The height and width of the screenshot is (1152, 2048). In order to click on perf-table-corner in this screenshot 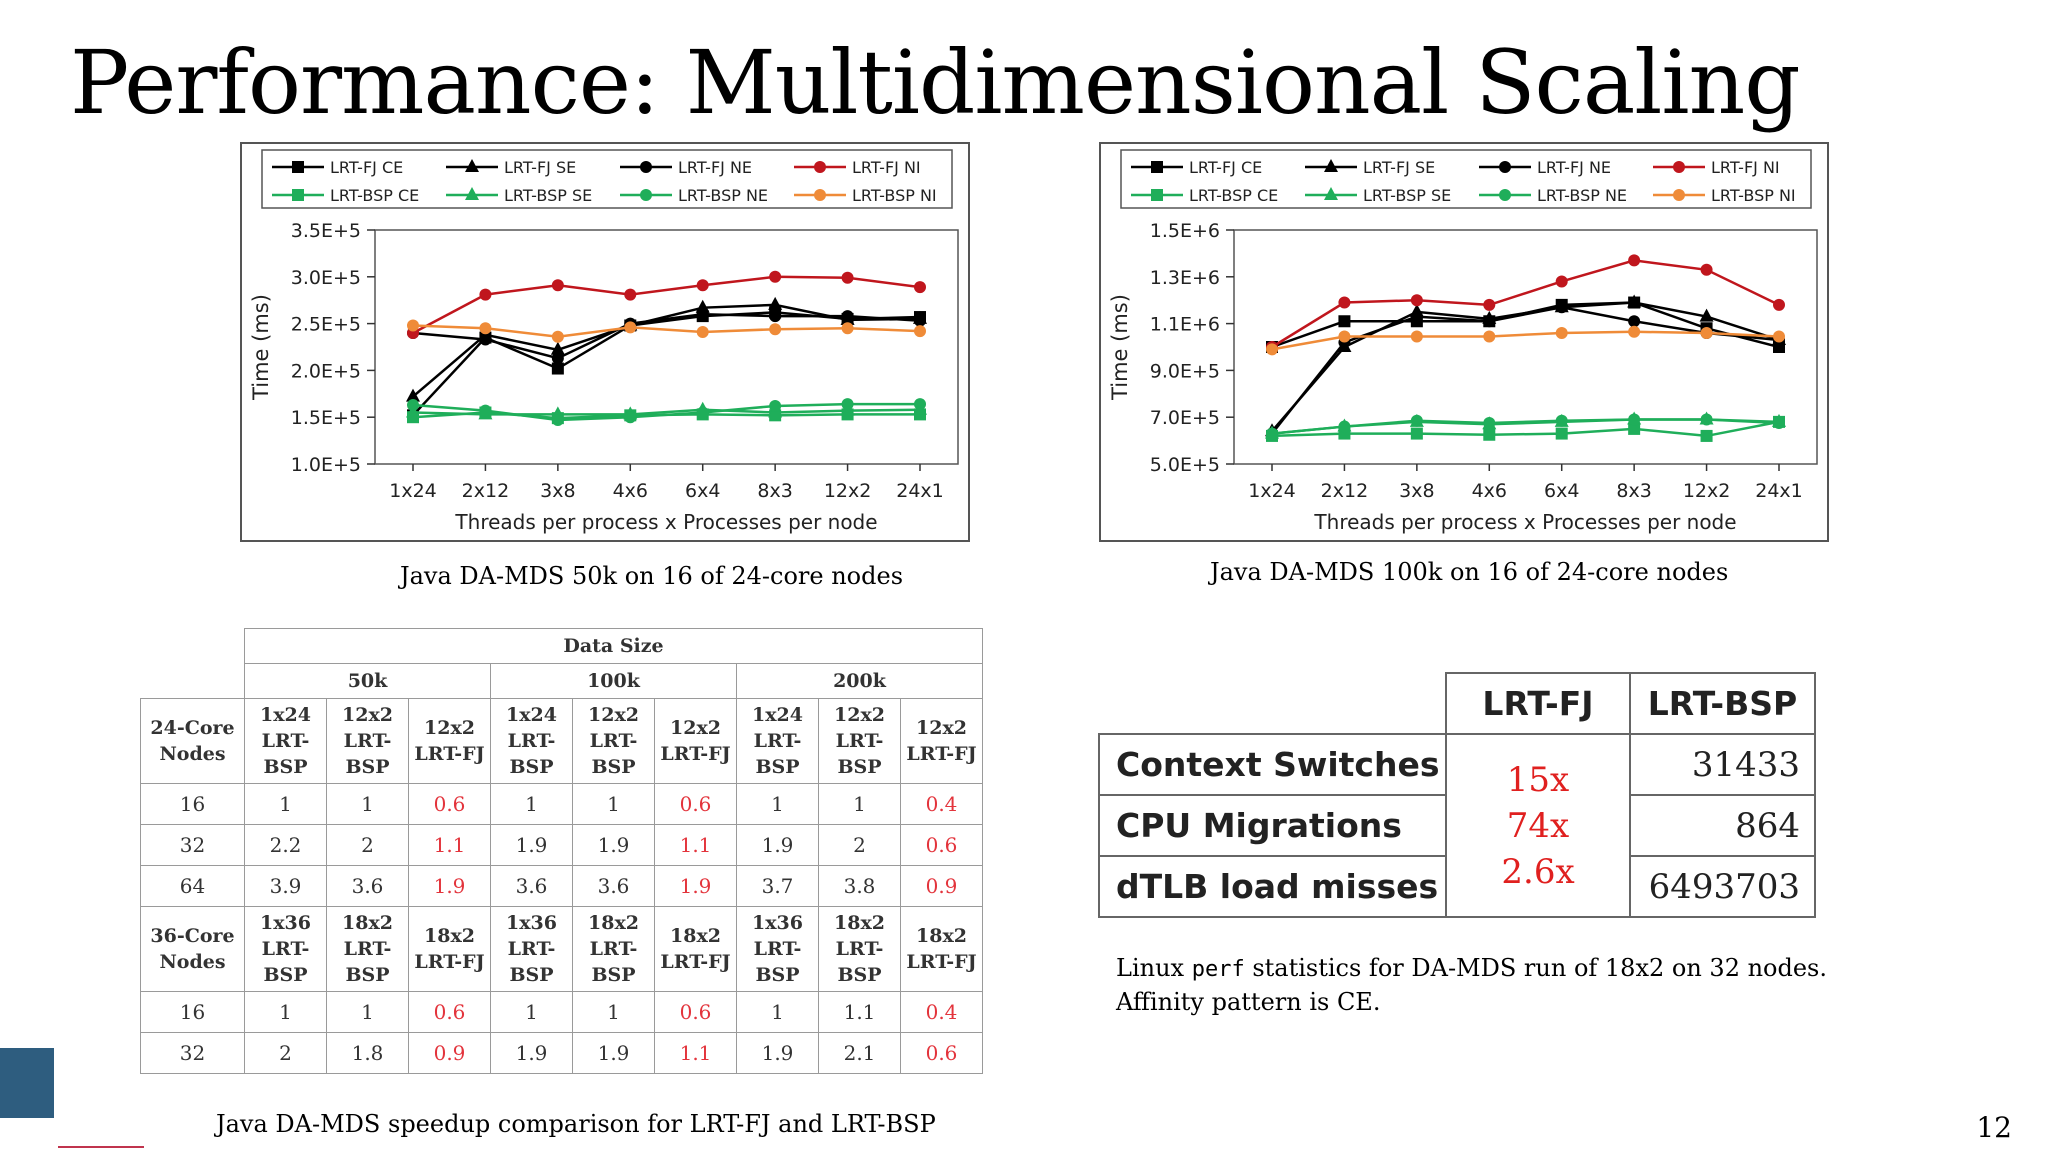, I will do `click(1273, 704)`.